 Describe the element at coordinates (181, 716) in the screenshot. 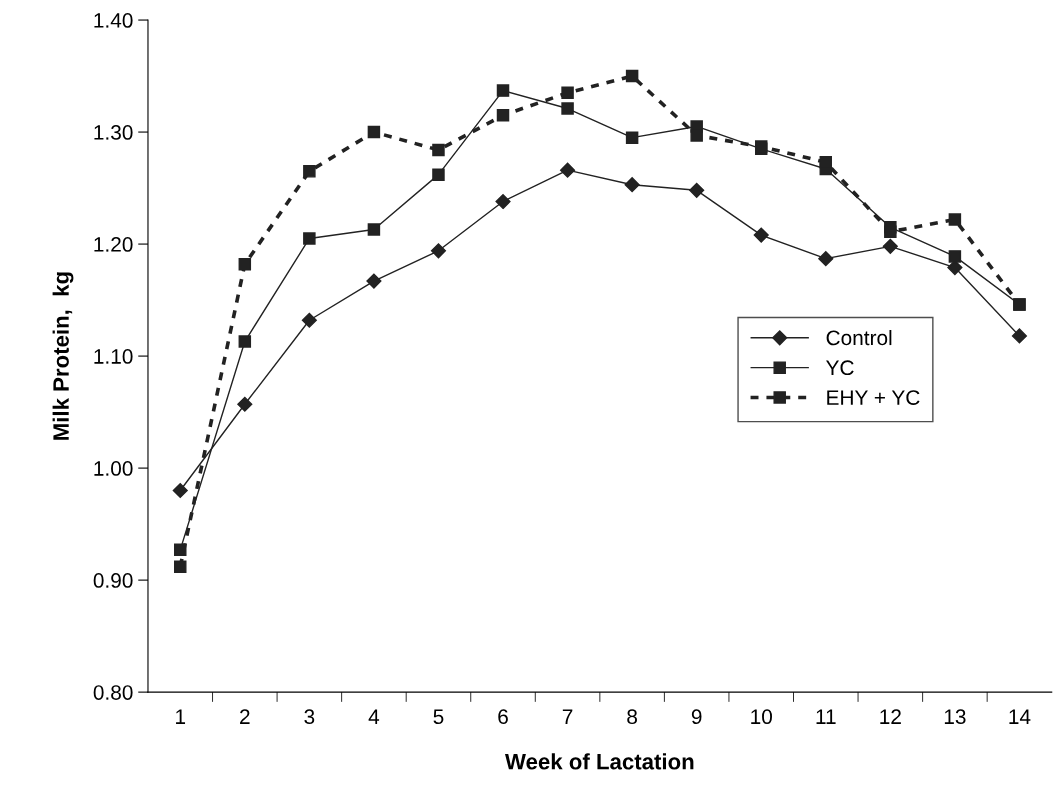

I see `x-tick-label: 1` at that location.